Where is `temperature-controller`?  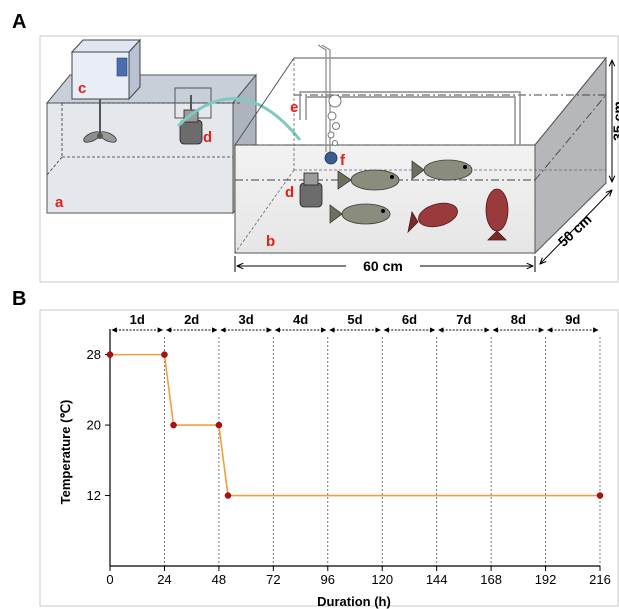 temperature-controller is located at coordinates (106, 90).